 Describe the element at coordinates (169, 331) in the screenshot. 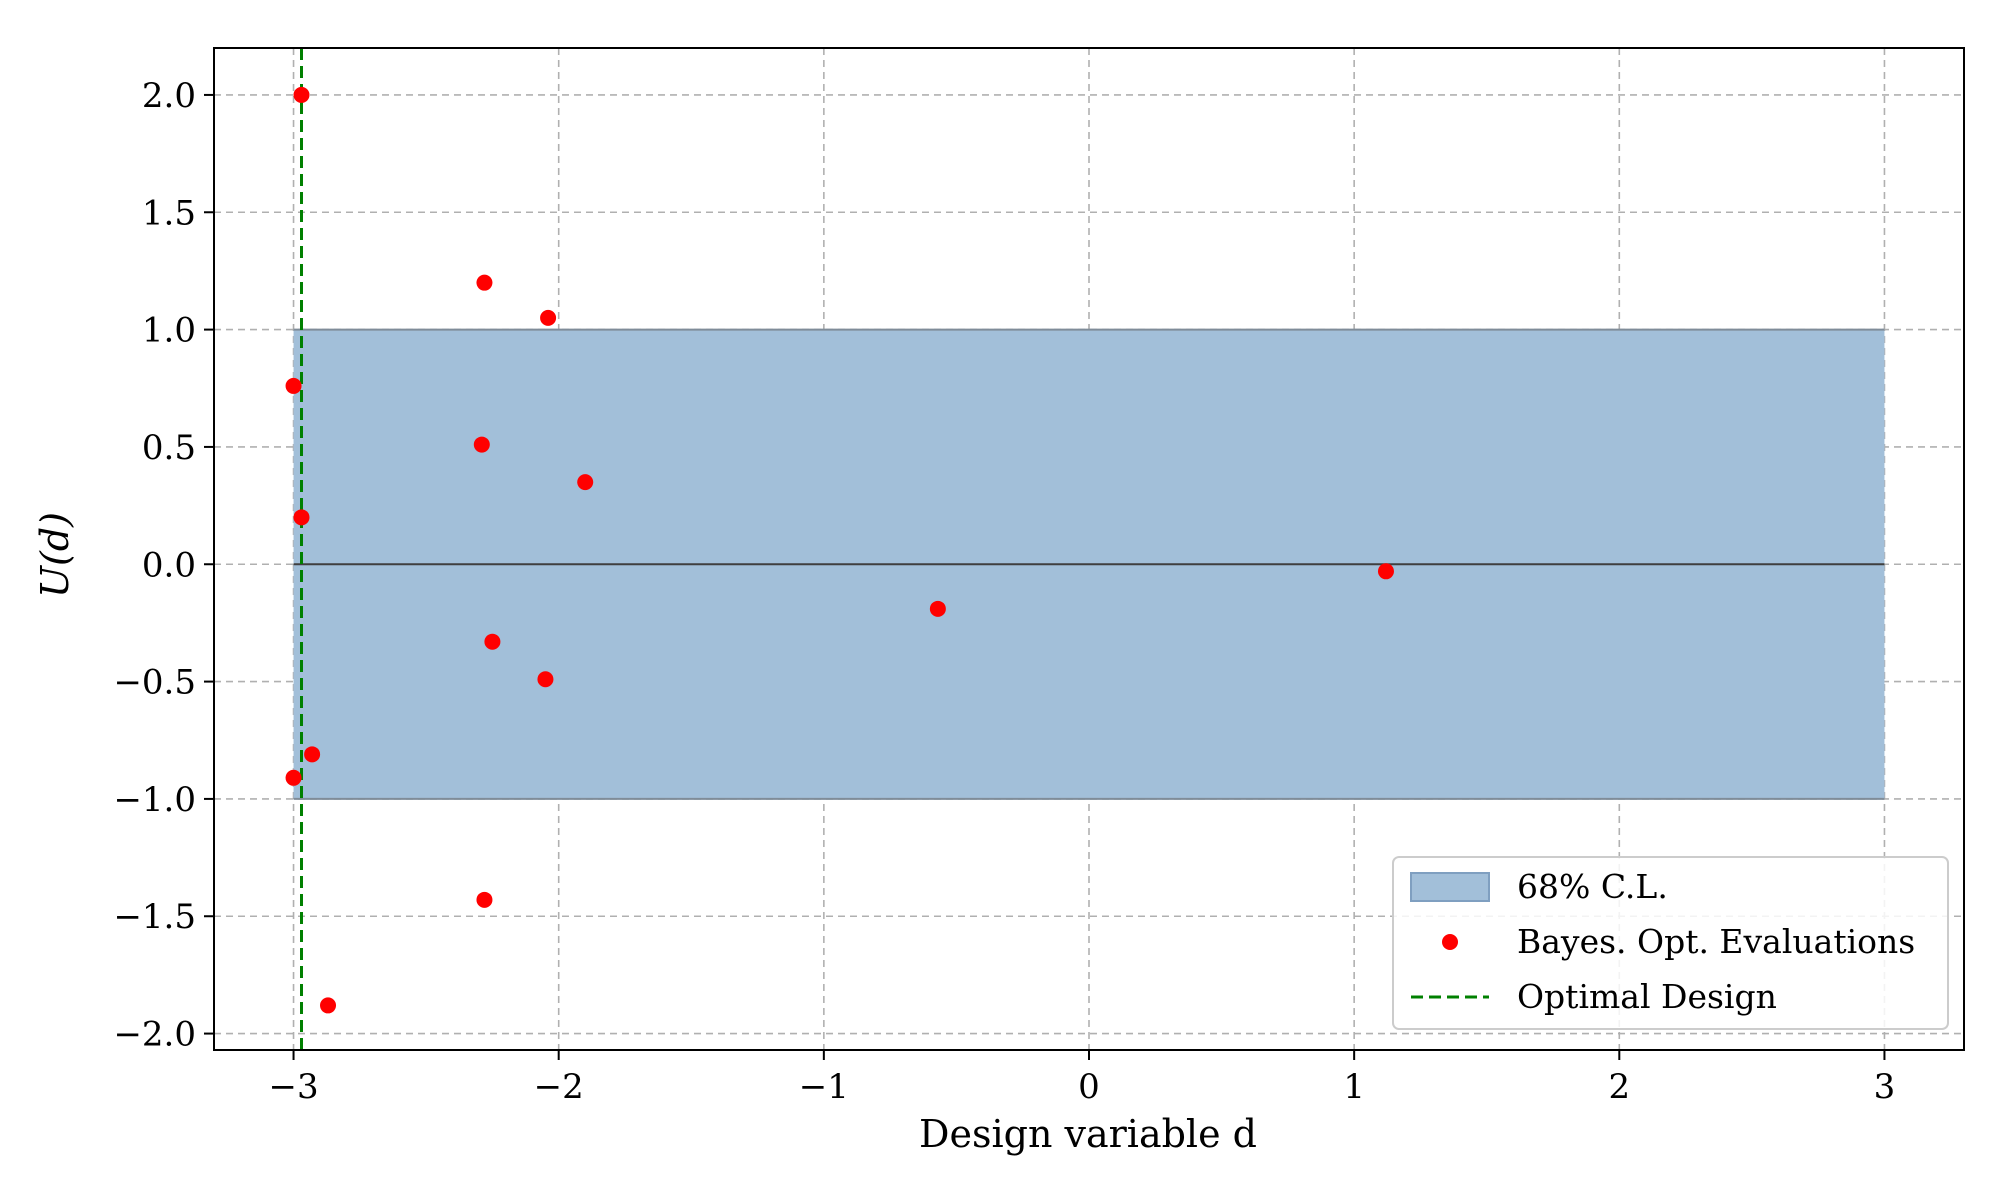

I see `y-tick-label: 1.0` at that location.